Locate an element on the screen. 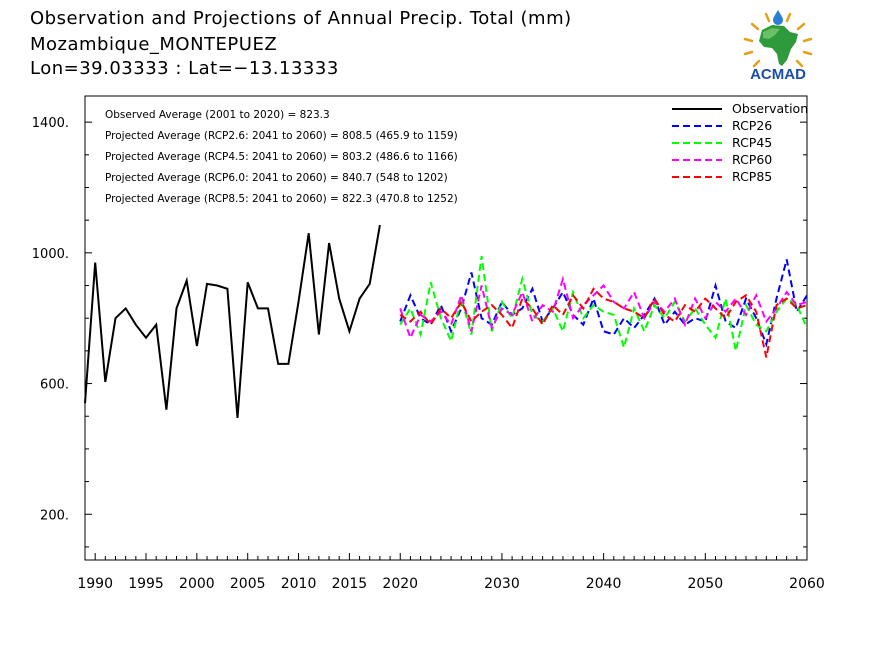 The height and width of the screenshot is (659, 879). x-tick-label: 2060 is located at coordinates (807, 584).